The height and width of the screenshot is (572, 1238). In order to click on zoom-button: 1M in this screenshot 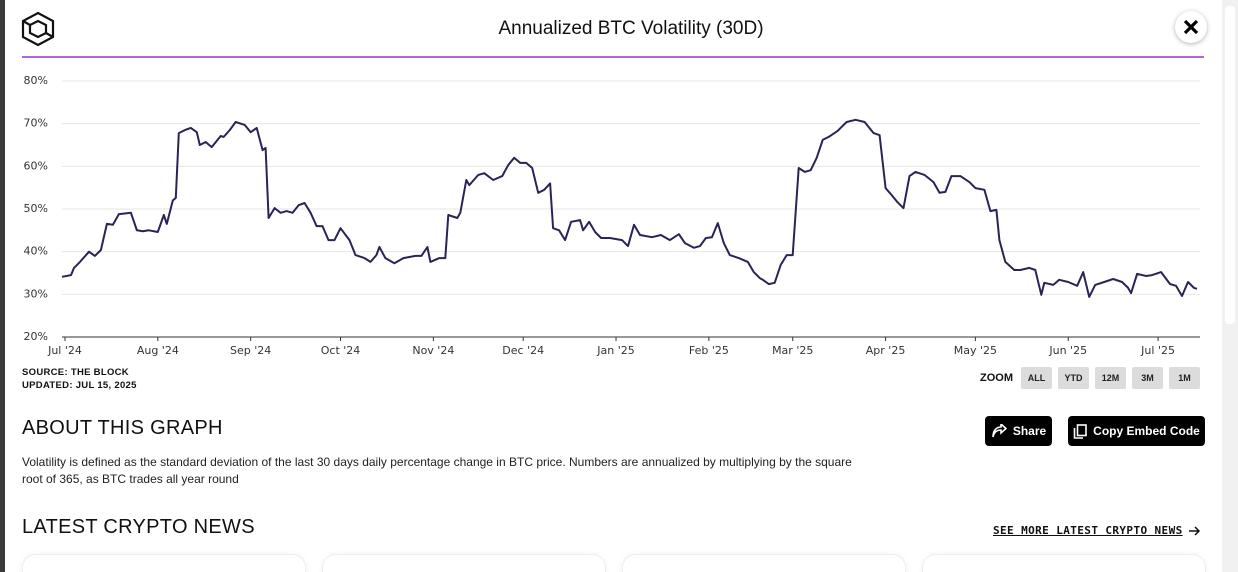, I will do `click(1184, 378)`.